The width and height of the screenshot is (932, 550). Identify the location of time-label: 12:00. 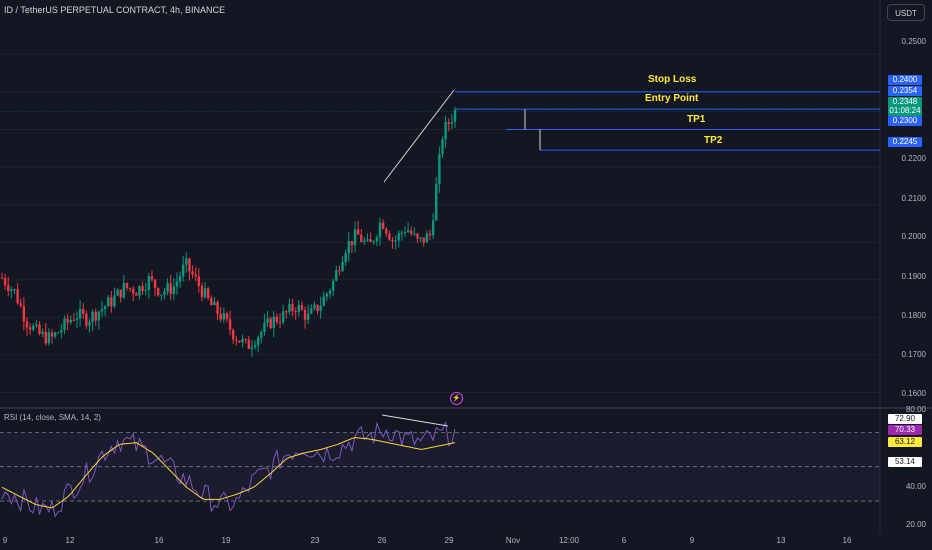
(569, 540).